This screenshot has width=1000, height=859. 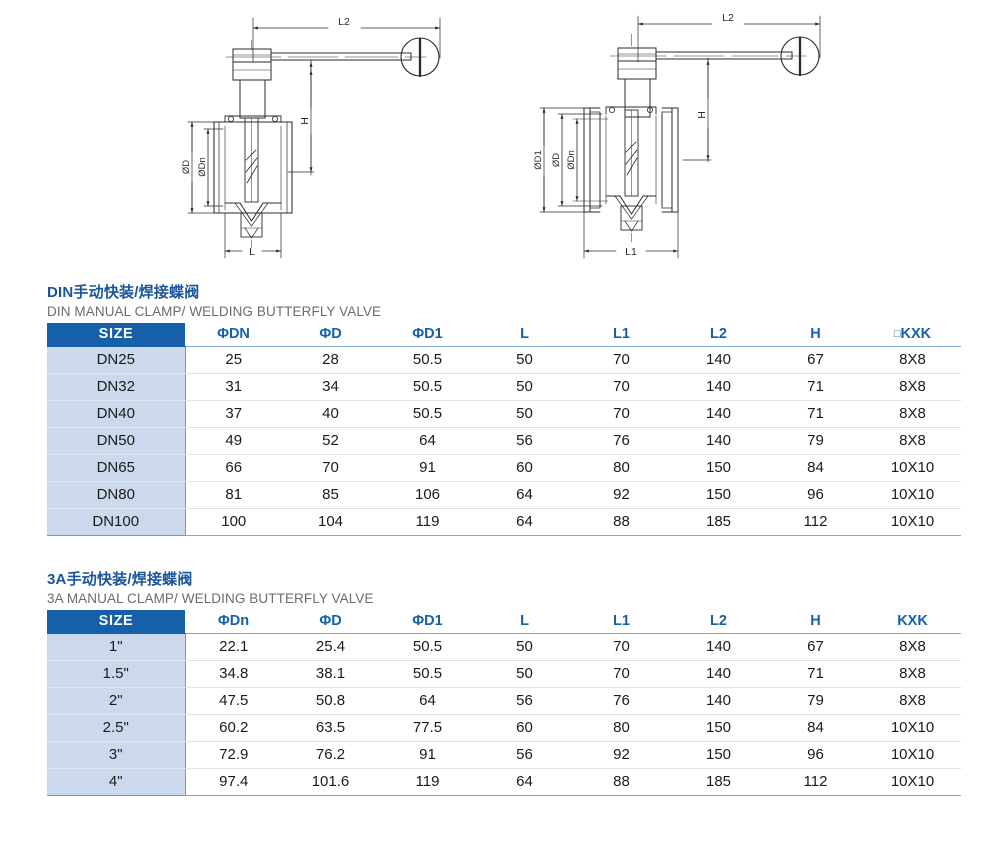 I want to click on cell-value: 76, so click(x=621, y=701).